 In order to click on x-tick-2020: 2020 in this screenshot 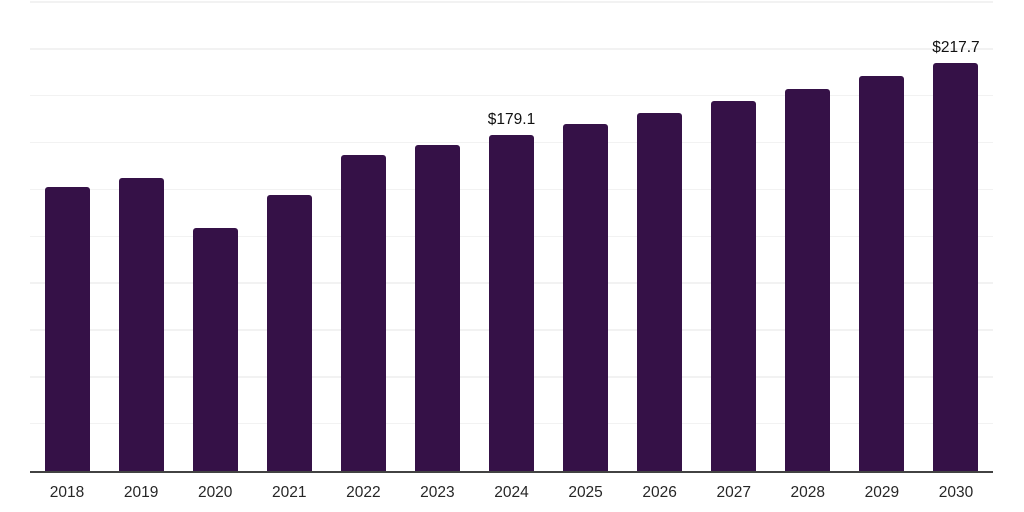, I will do `click(215, 492)`.